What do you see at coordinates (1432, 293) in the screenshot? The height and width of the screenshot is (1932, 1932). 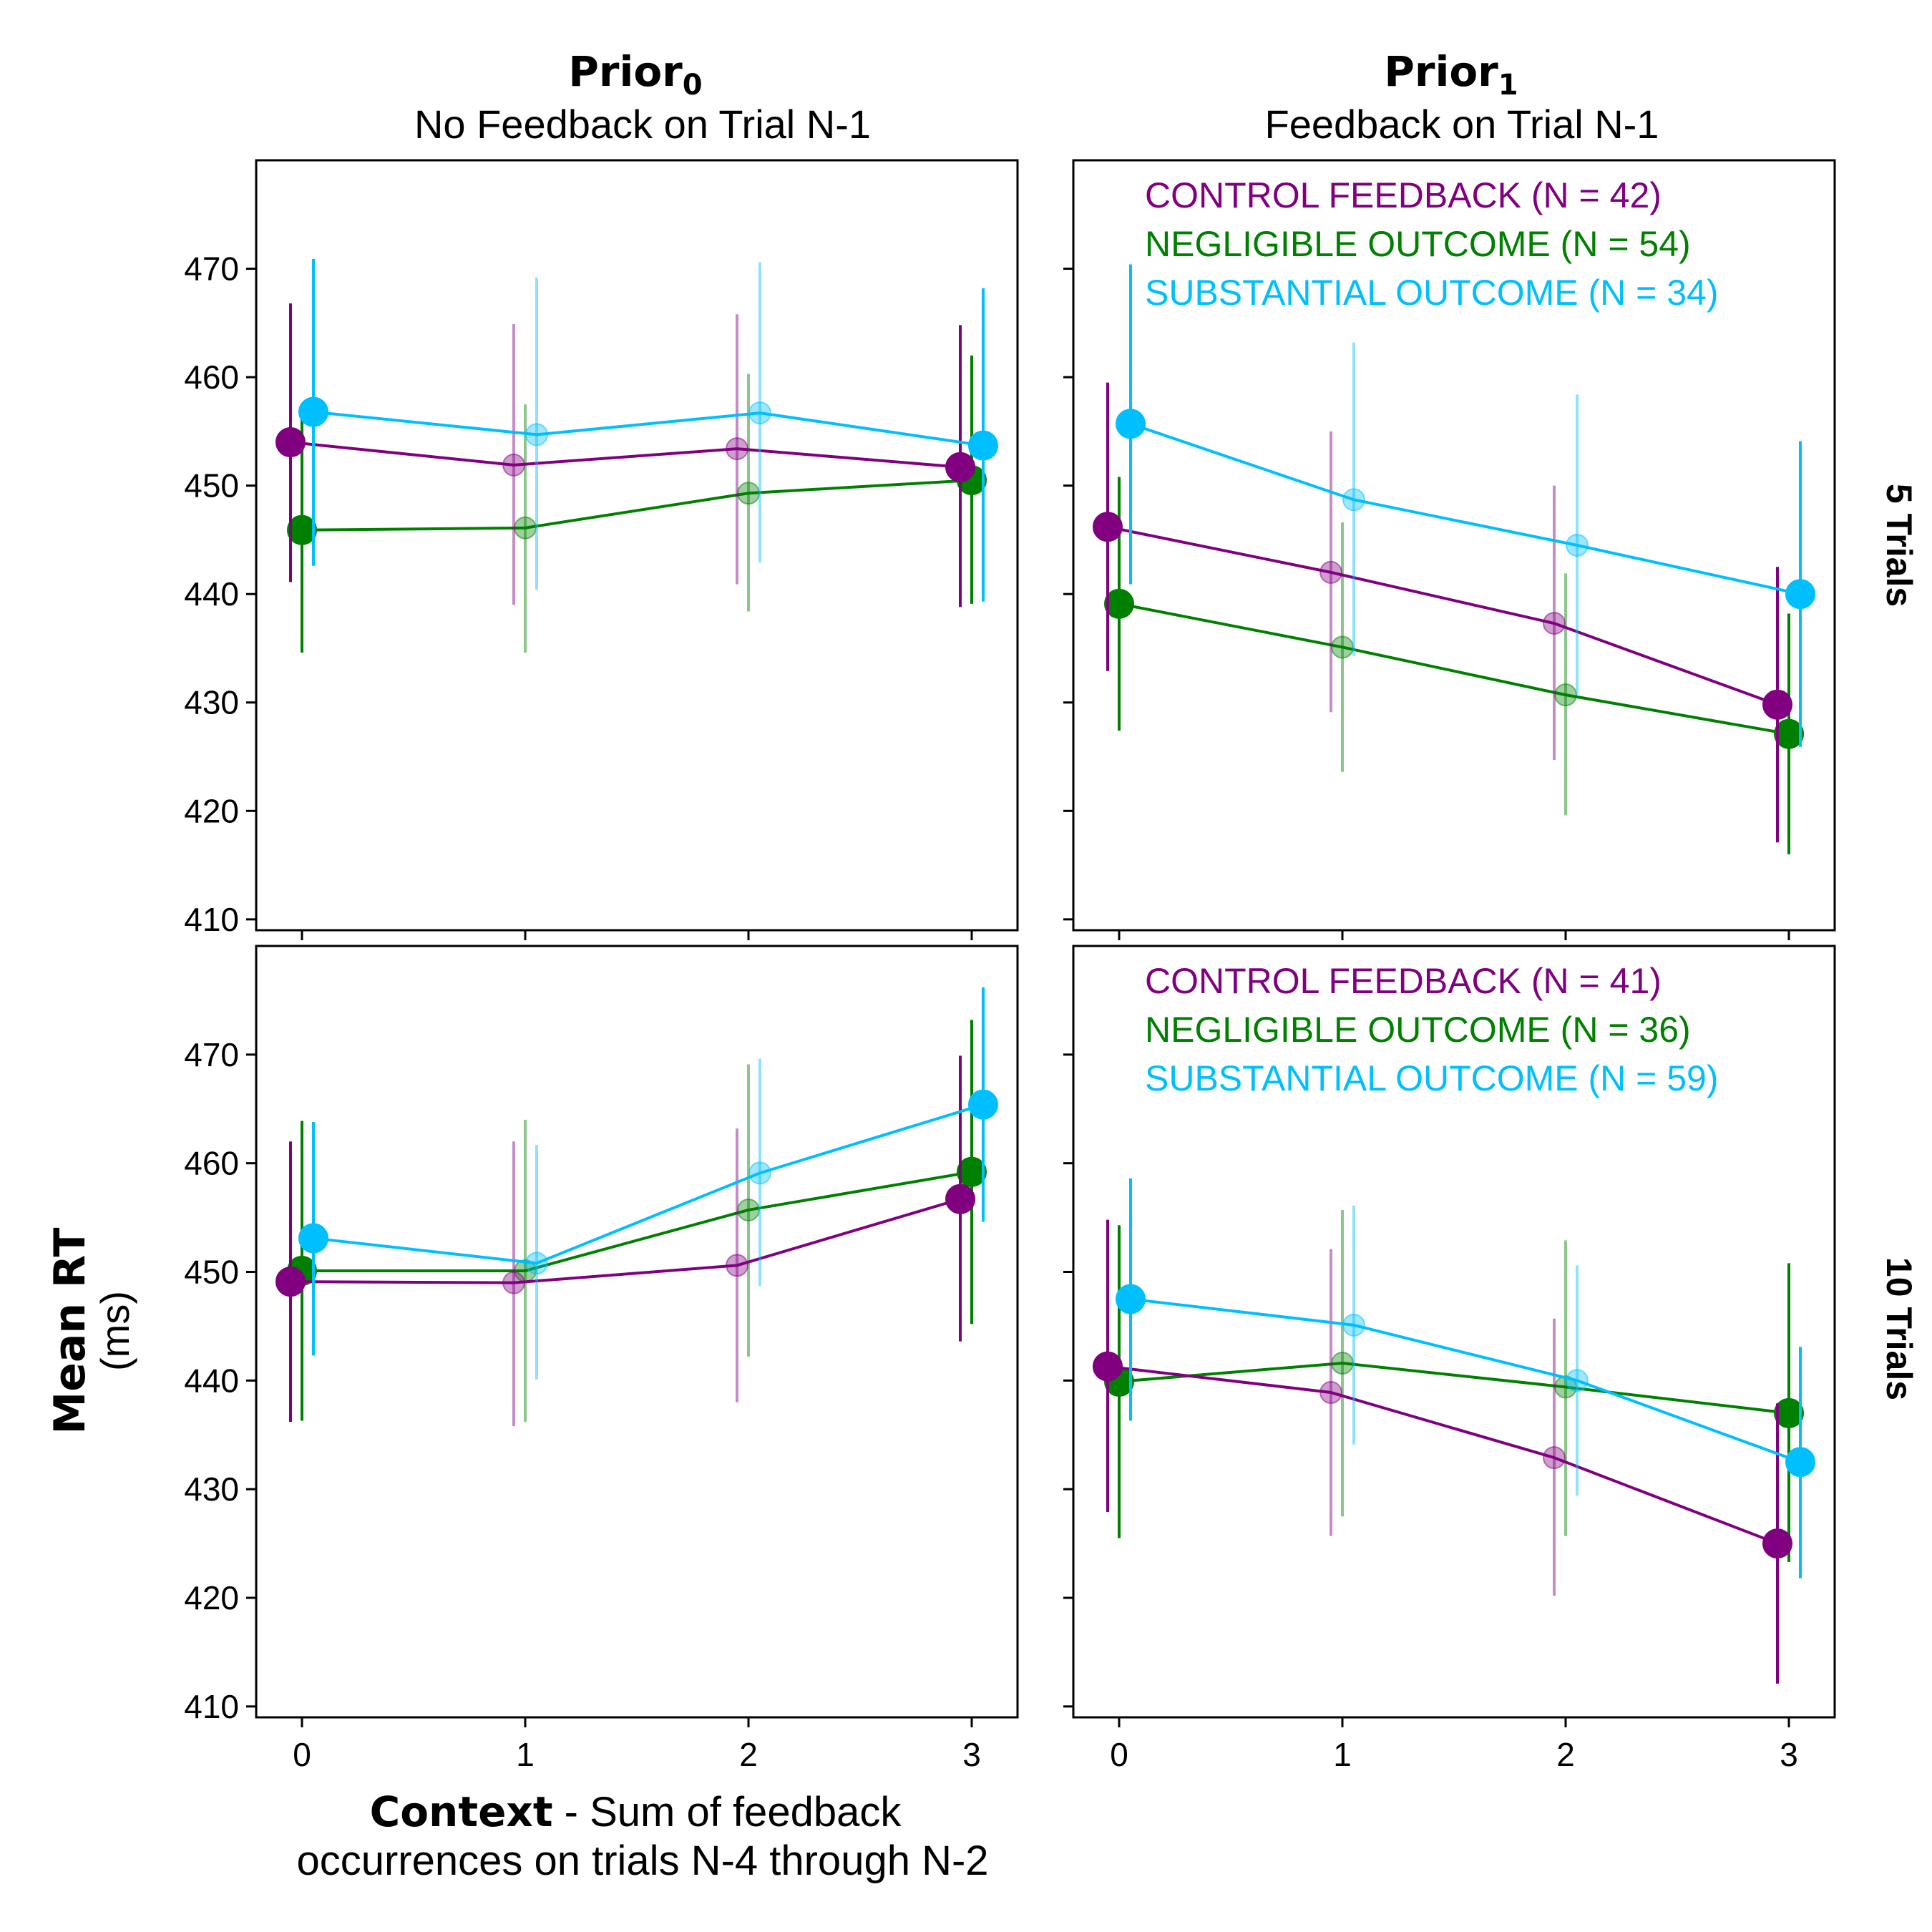 I see `legend-entry-substantial: SUBSTANTIAL OUTCOME (N = 34)` at bounding box center [1432, 293].